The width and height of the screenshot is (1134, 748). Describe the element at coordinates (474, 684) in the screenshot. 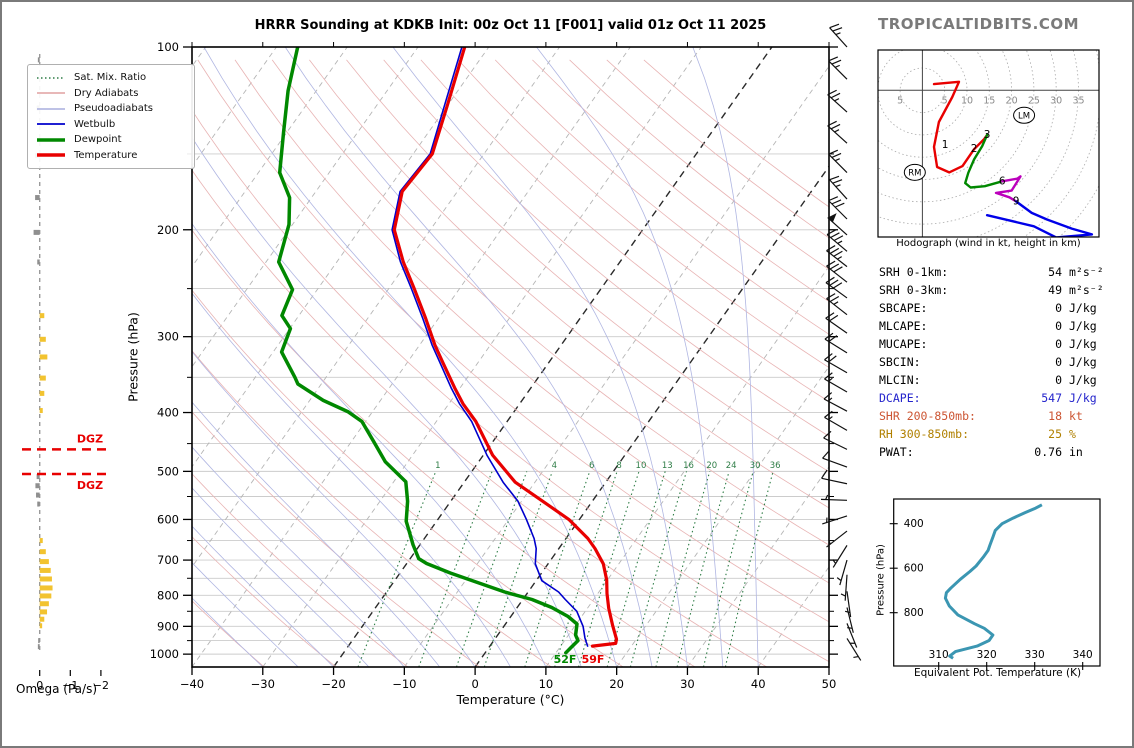

I see `temperature-tick-label: 0` at that location.